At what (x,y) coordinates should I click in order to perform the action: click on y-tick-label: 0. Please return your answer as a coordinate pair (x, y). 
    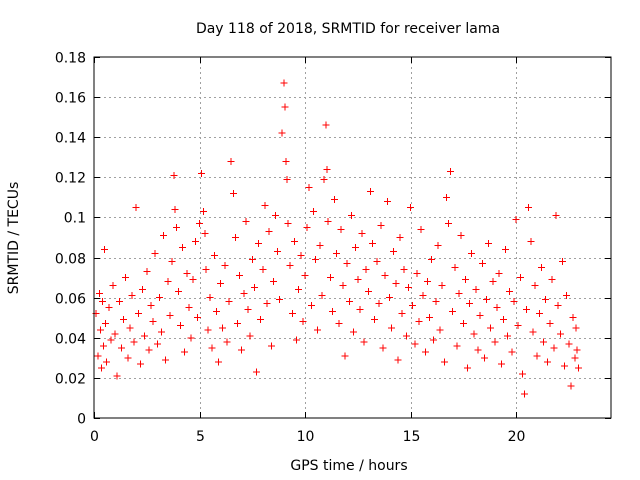
    Looking at the image, I should click on (81, 420).